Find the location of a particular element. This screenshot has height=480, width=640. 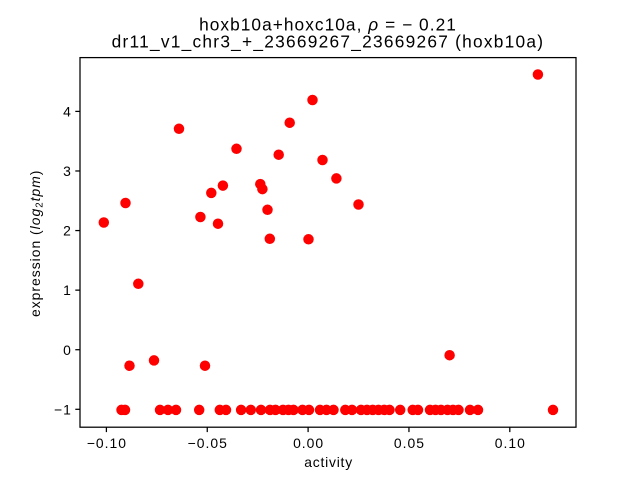

svg-text: −0.05 is located at coordinates (208, 443).